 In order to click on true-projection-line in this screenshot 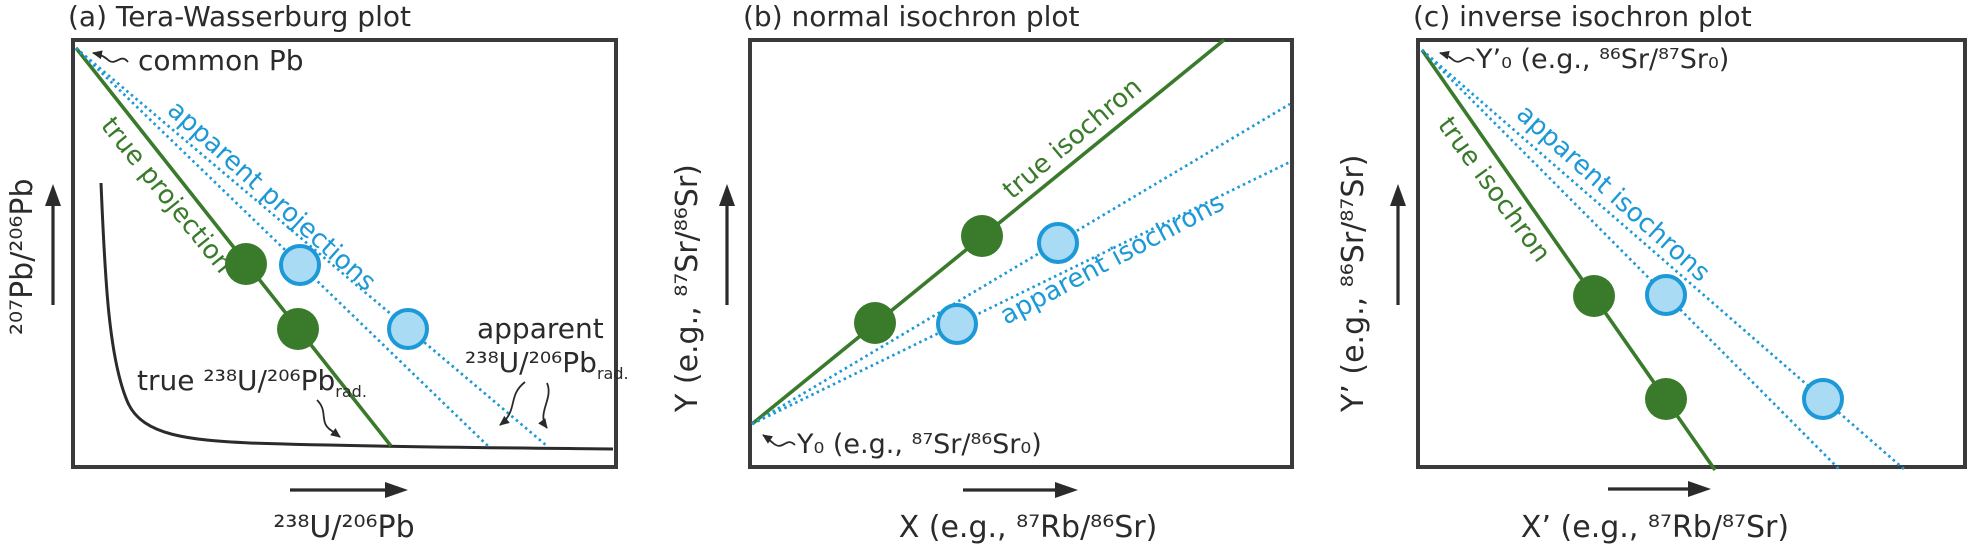, I will do `click(233, 247)`.